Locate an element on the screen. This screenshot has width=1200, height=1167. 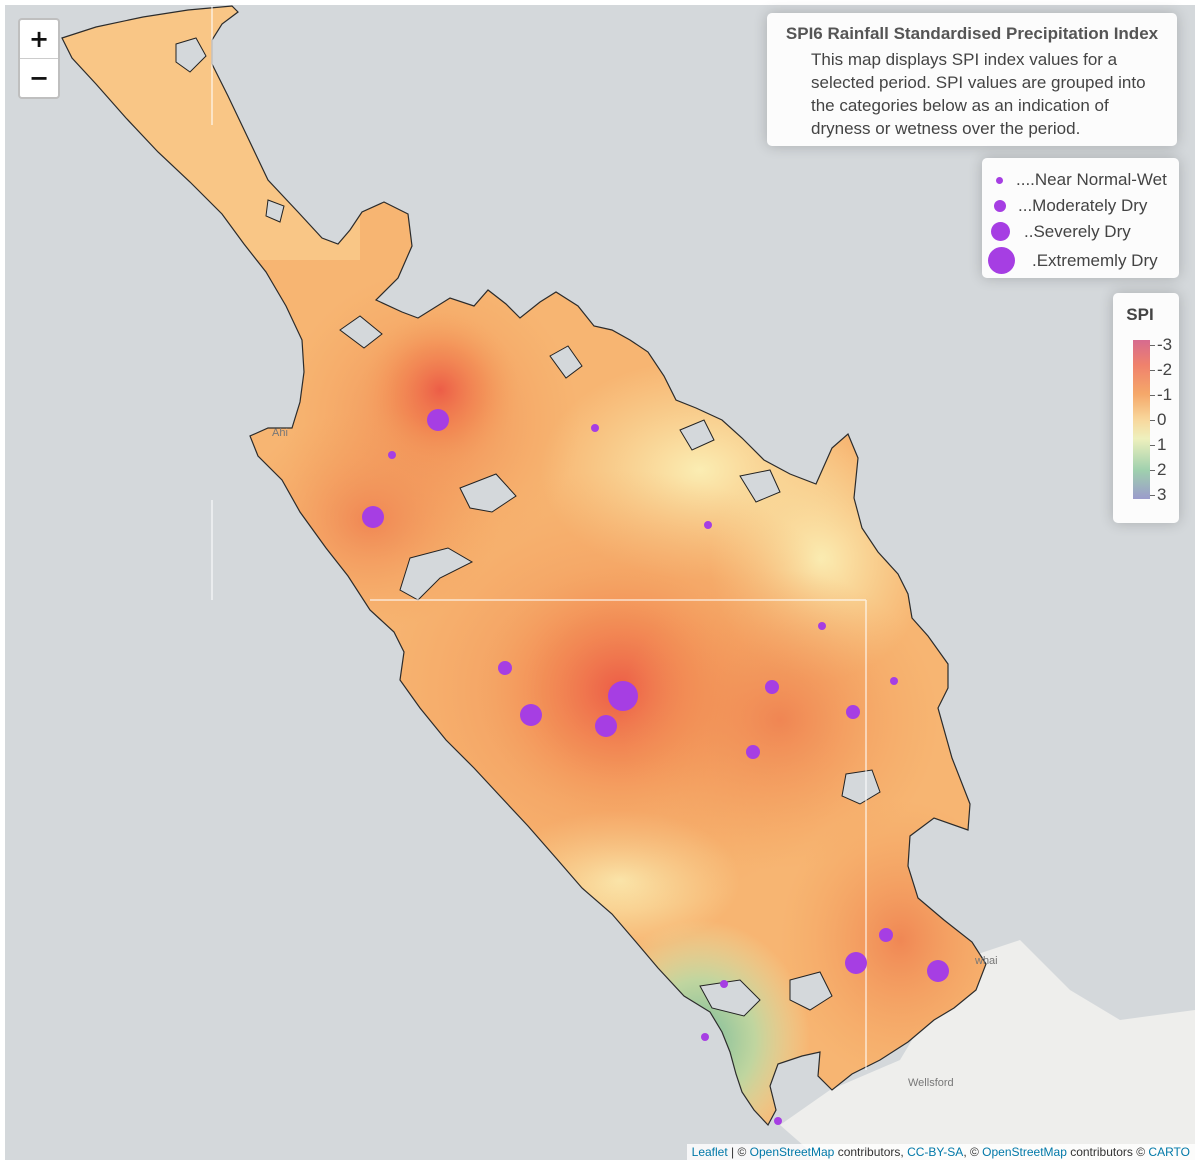
legend-item-near-normal-wet: ....Near Normal-Wet is located at coordinates (1080, 180).